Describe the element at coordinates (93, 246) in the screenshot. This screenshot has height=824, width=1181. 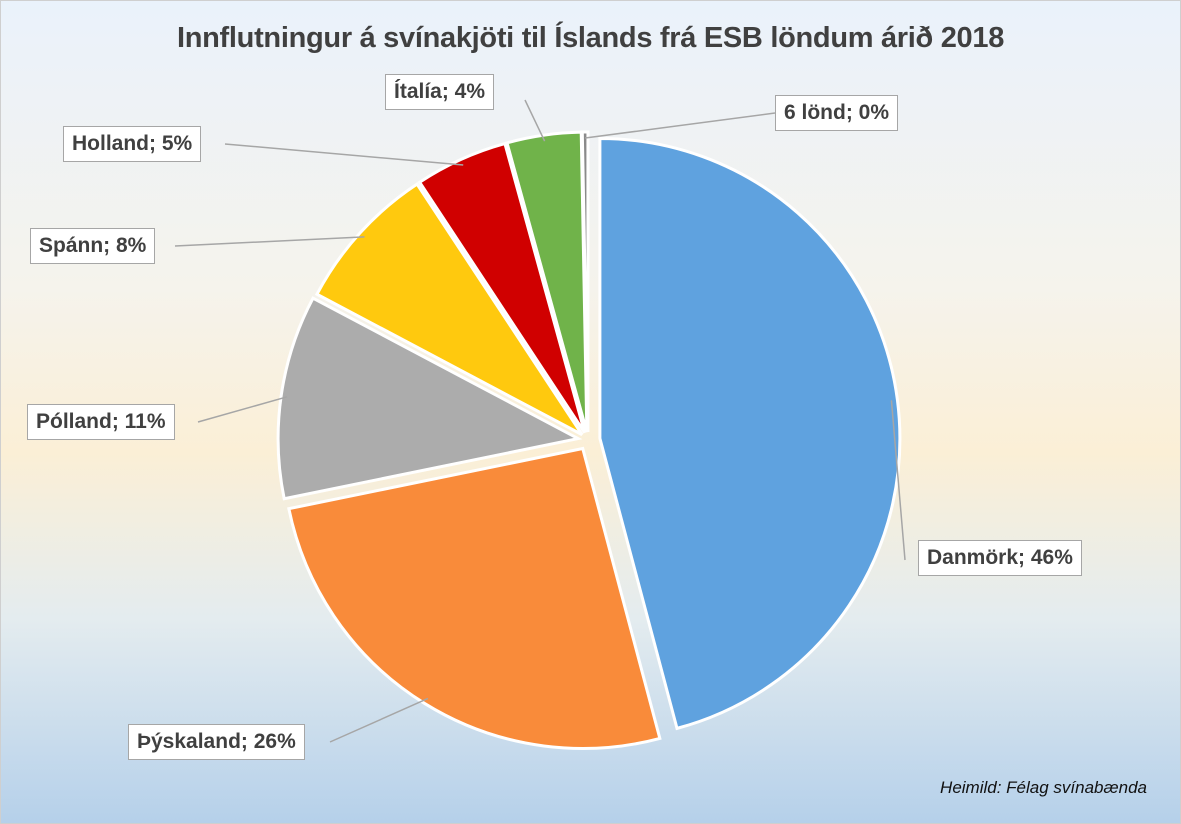
I see `data-label-spann: Spánn; 8%` at that location.